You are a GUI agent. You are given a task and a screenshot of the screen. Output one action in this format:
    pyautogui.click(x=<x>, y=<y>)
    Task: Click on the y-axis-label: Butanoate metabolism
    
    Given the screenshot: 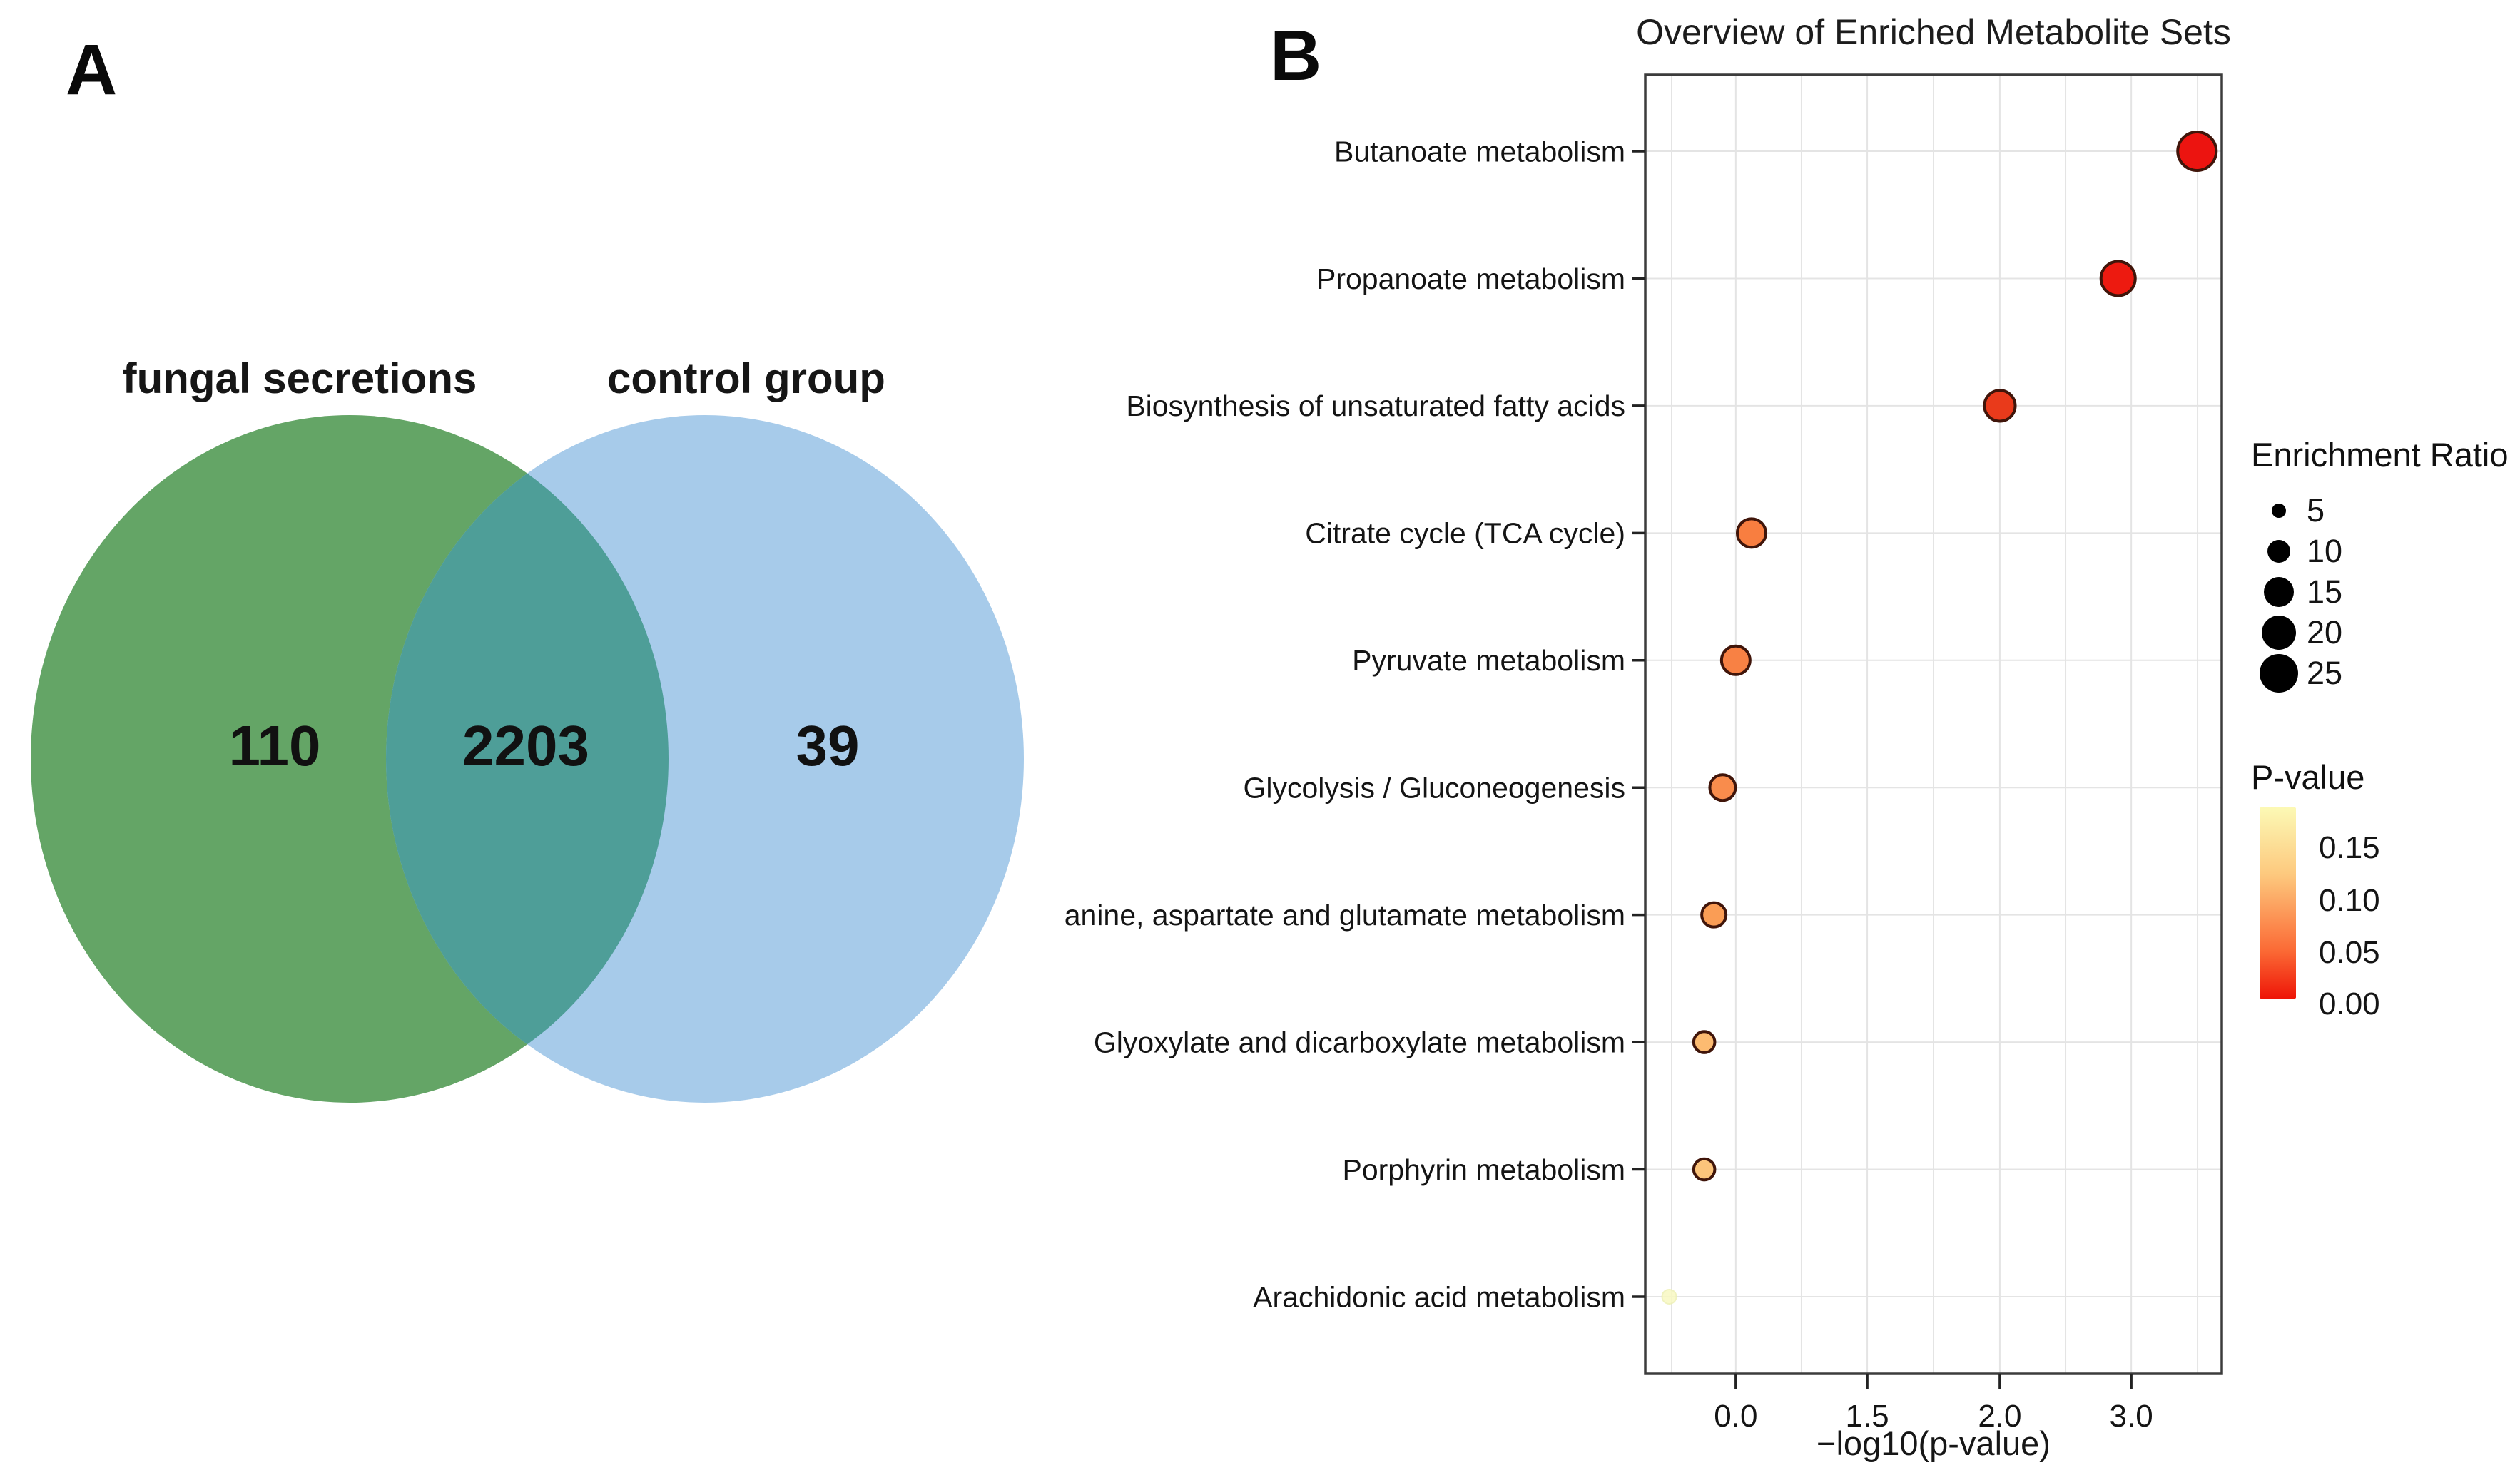 What is the action you would take?
    pyautogui.click(x=1479, y=151)
    